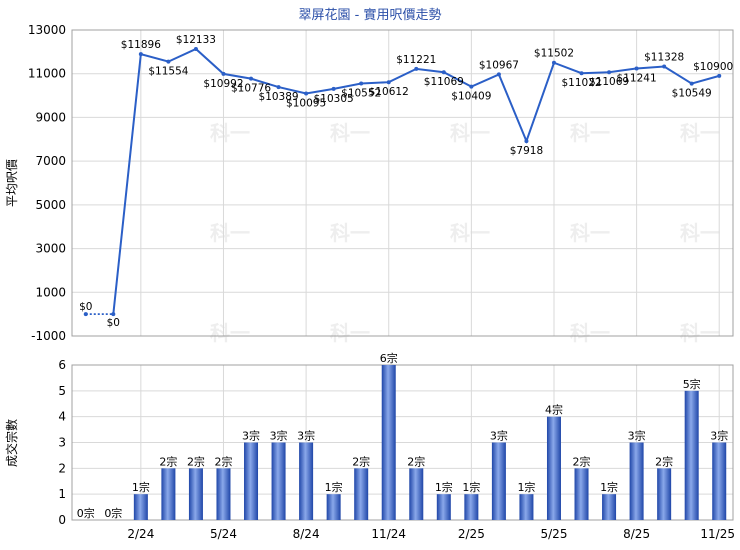 This screenshot has width=740, height=550. What do you see at coordinates (50, 205) in the screenshot?
I see `line-y-tick-label: 5000` at bounding box center [50, 205].